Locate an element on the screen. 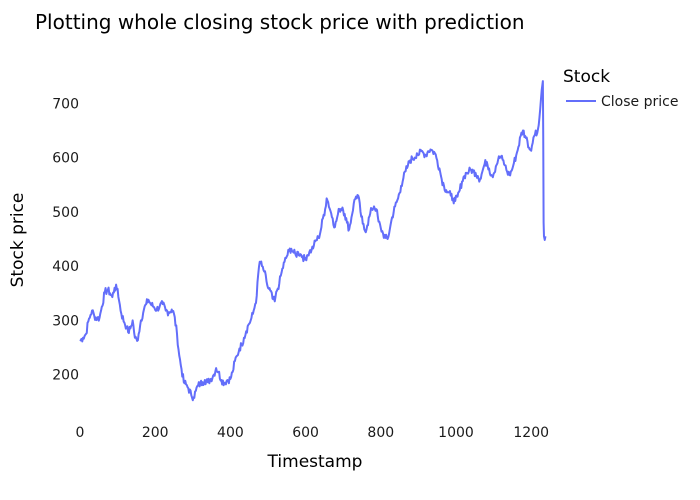  y-axis-ticks: 200 300 400 500 600 700 is located at coordinates (65, 239).